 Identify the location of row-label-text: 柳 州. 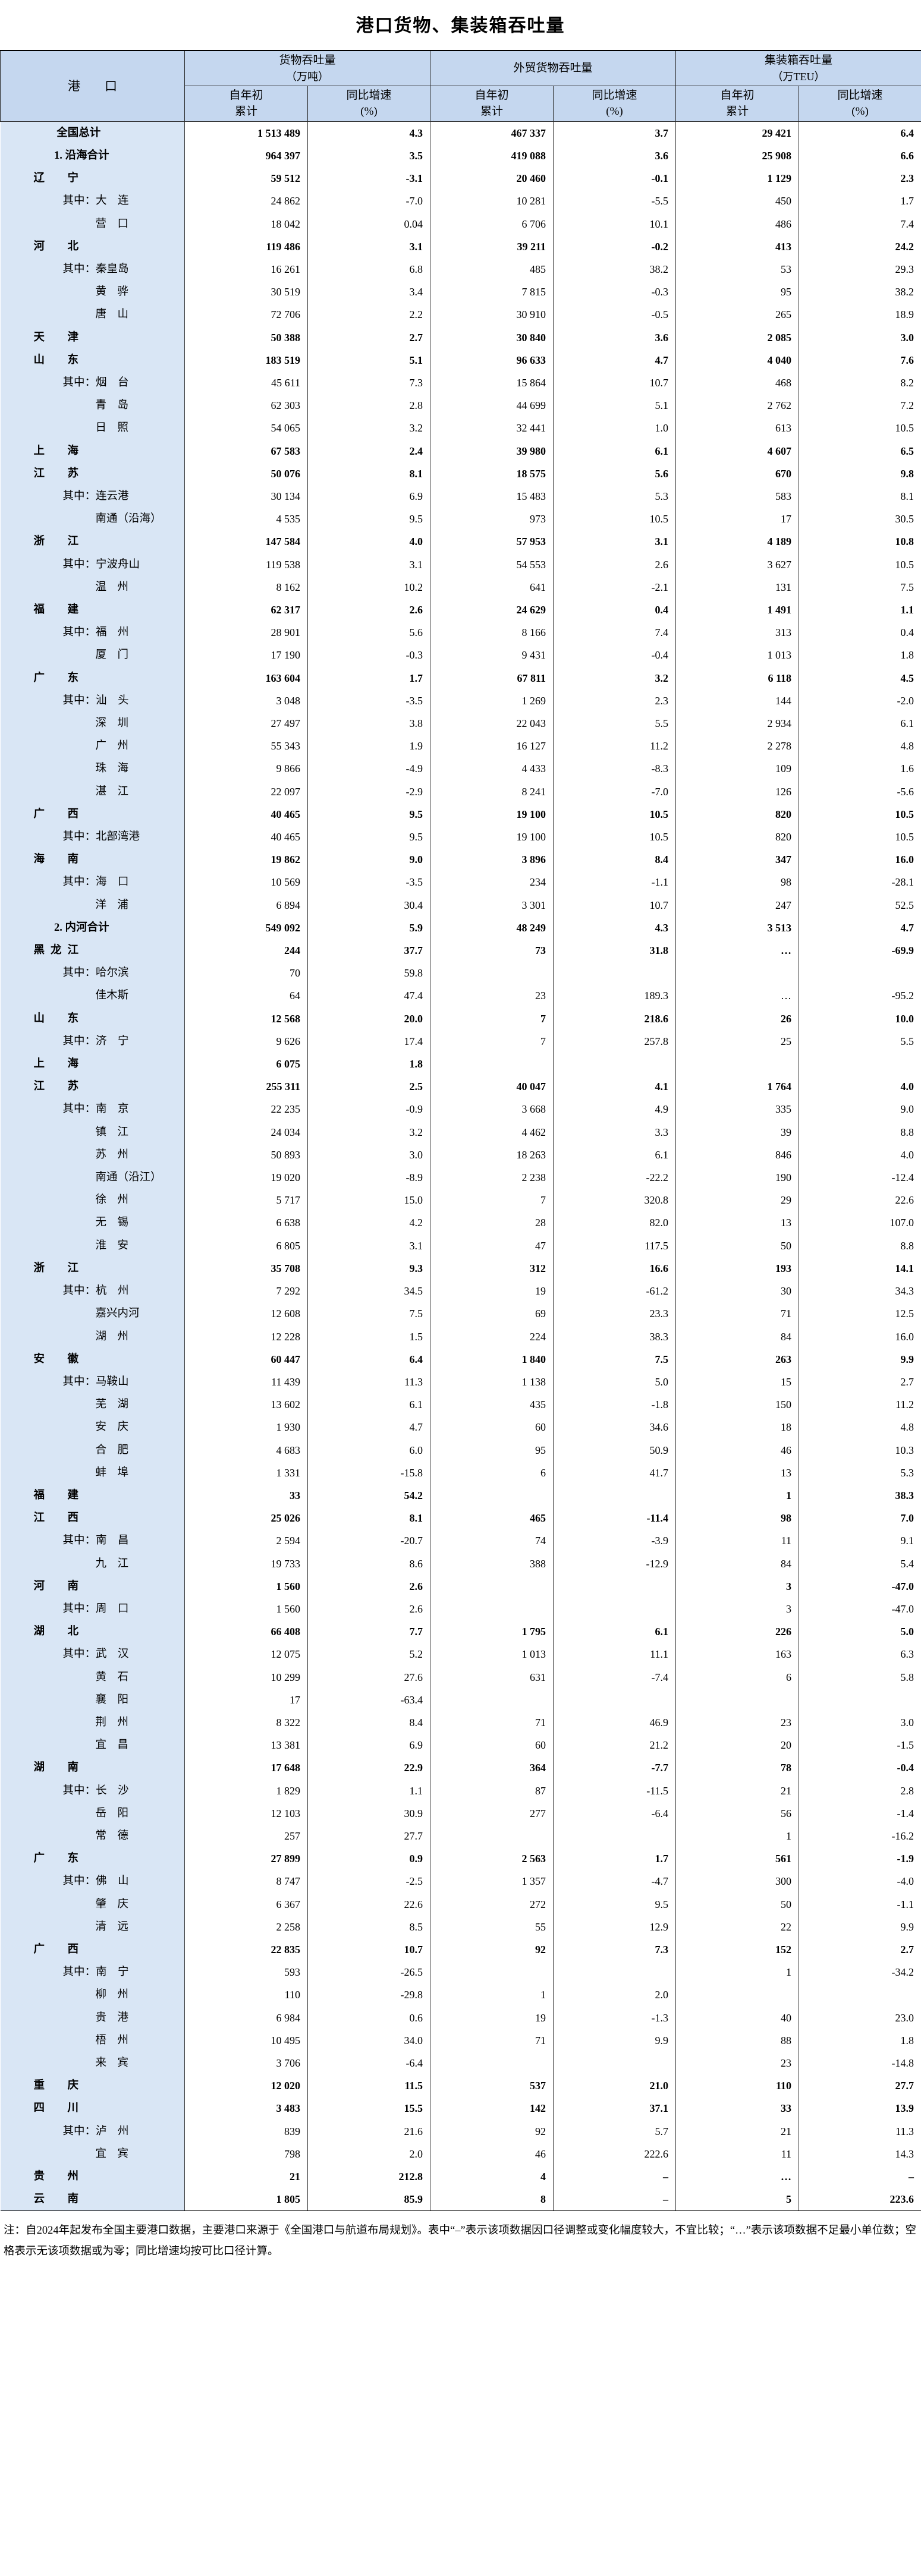
(112, 1995).